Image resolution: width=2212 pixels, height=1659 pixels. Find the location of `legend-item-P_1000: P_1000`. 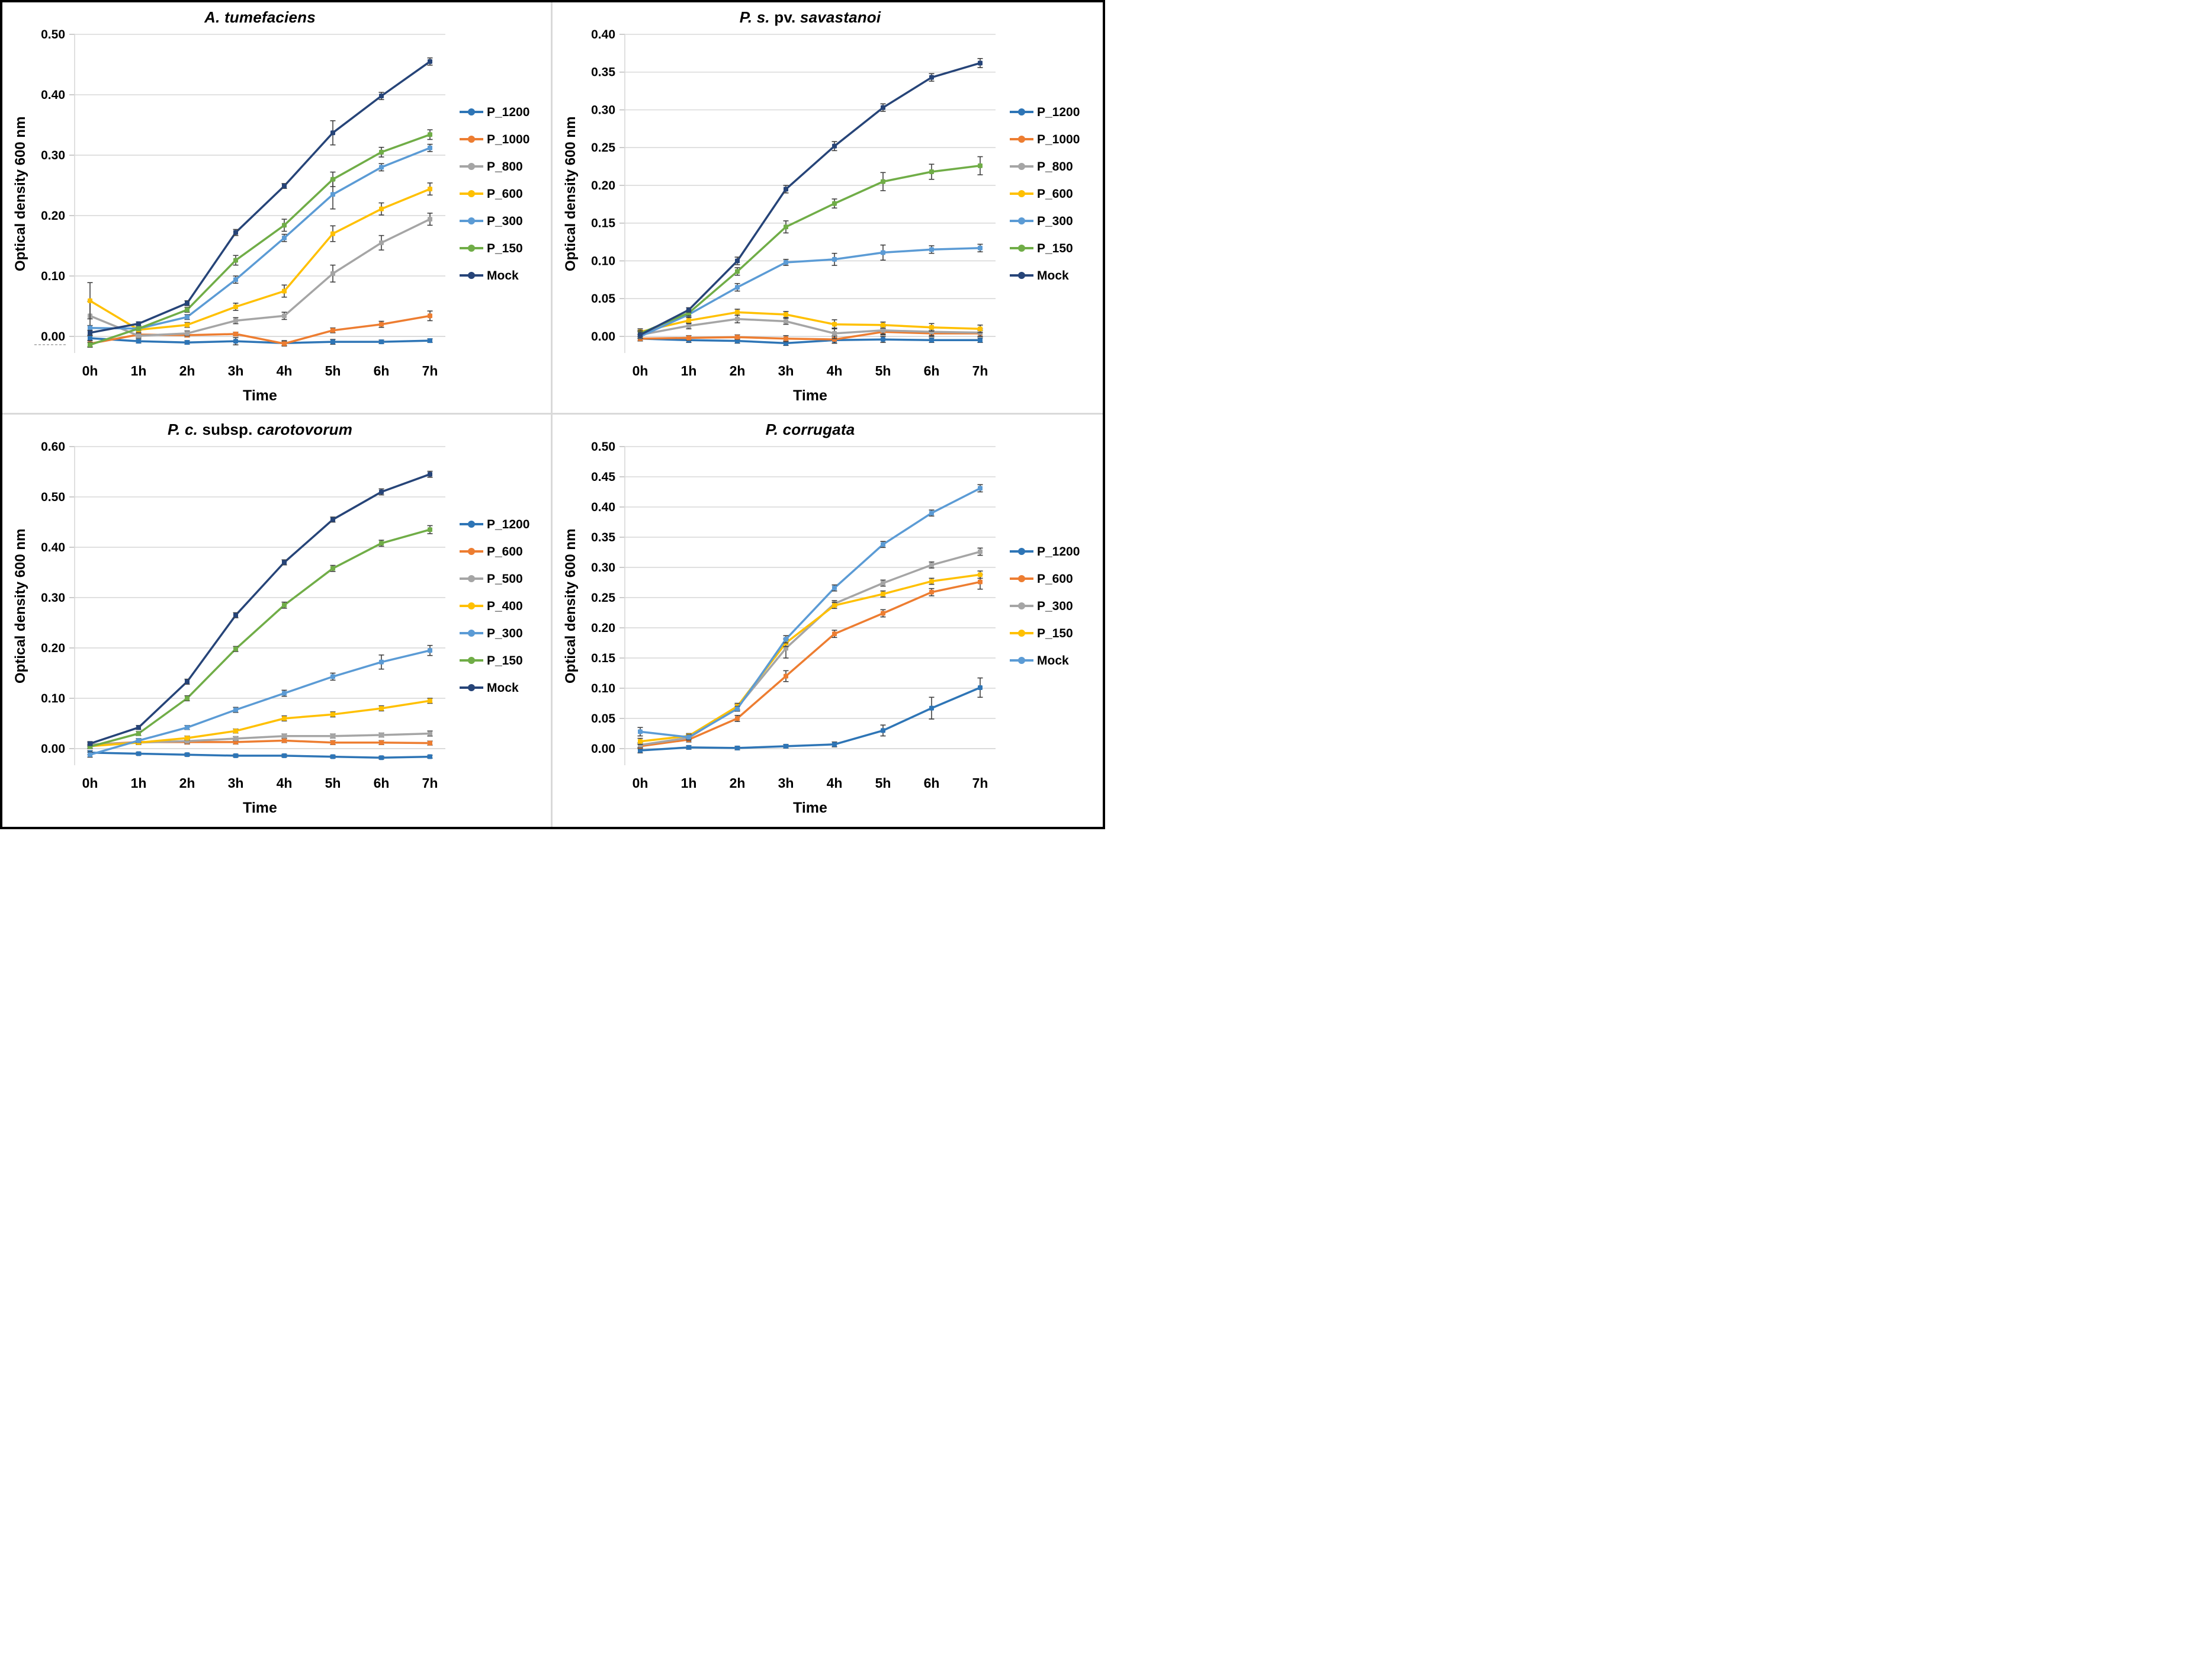

legend-item-P_1000: P_1000 is located at coordinates (494, 139).